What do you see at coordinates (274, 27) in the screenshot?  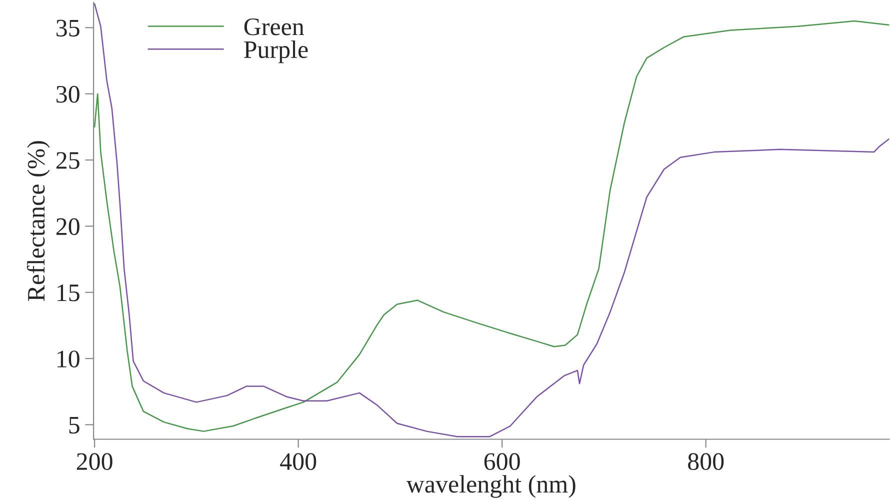 I see `legend-label: Green` at bounding box center [274, 27].